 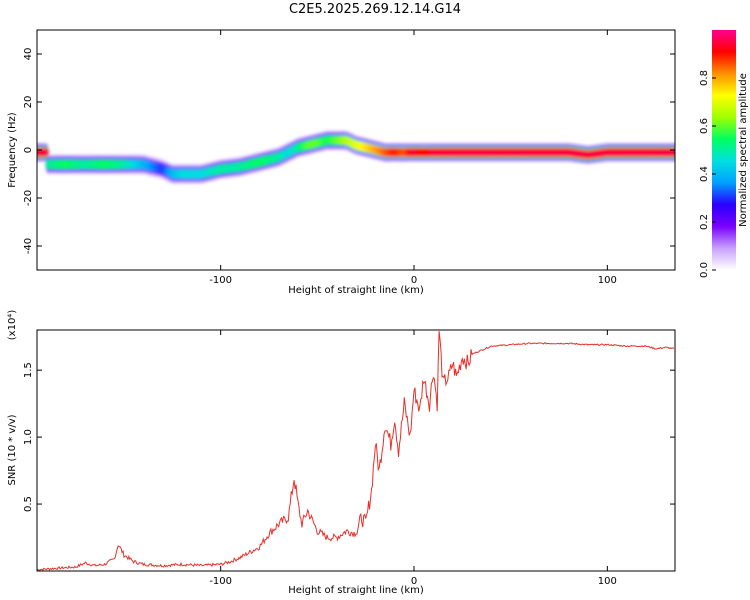 I want to click on snr-y-tick-label: 0.5, so click(x=28, y=504).